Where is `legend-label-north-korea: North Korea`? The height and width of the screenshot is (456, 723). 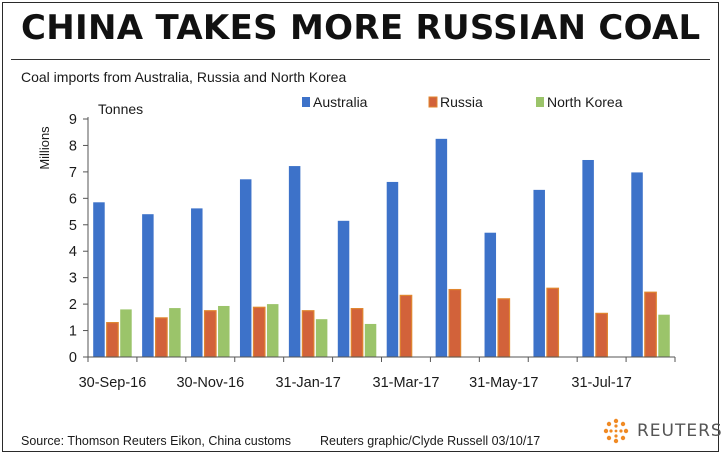 legend-label-north-korea: North Korea is located at coordinates (585, 102).